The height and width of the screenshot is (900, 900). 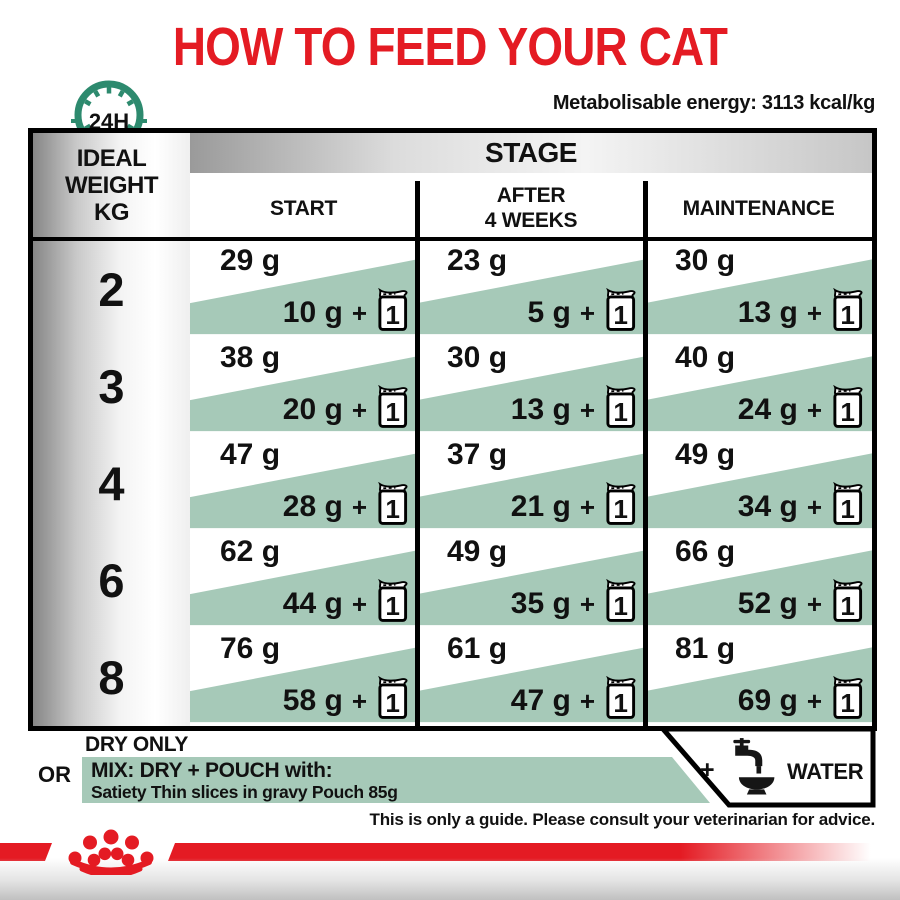 I want to click on table-row: 2 29 g 10 g + 1 23 g 5 g +, so click(x=452, y=289).